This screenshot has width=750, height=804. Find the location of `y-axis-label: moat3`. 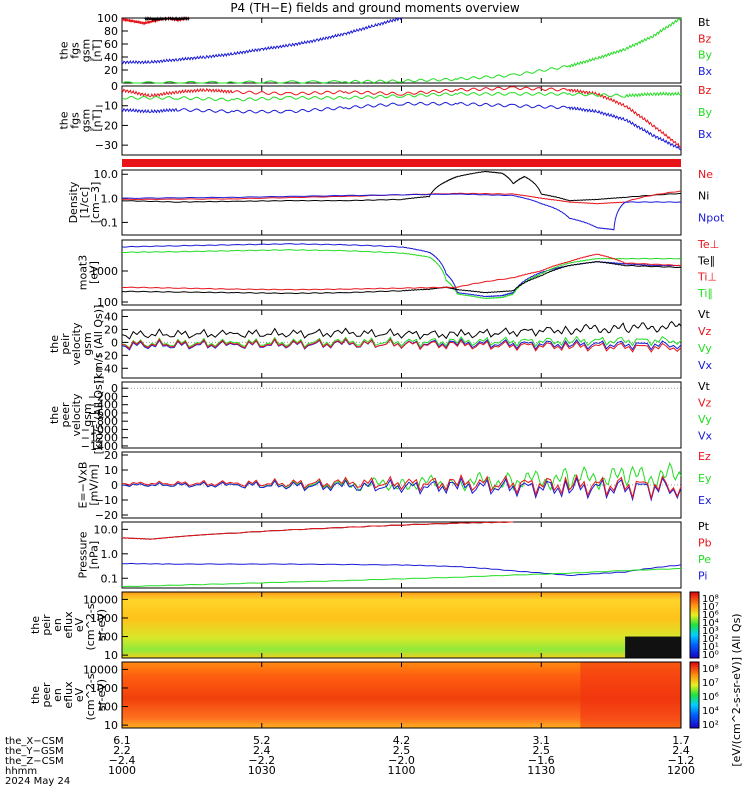

y-axis-label: moat3 is located at coordinates (83, 273).